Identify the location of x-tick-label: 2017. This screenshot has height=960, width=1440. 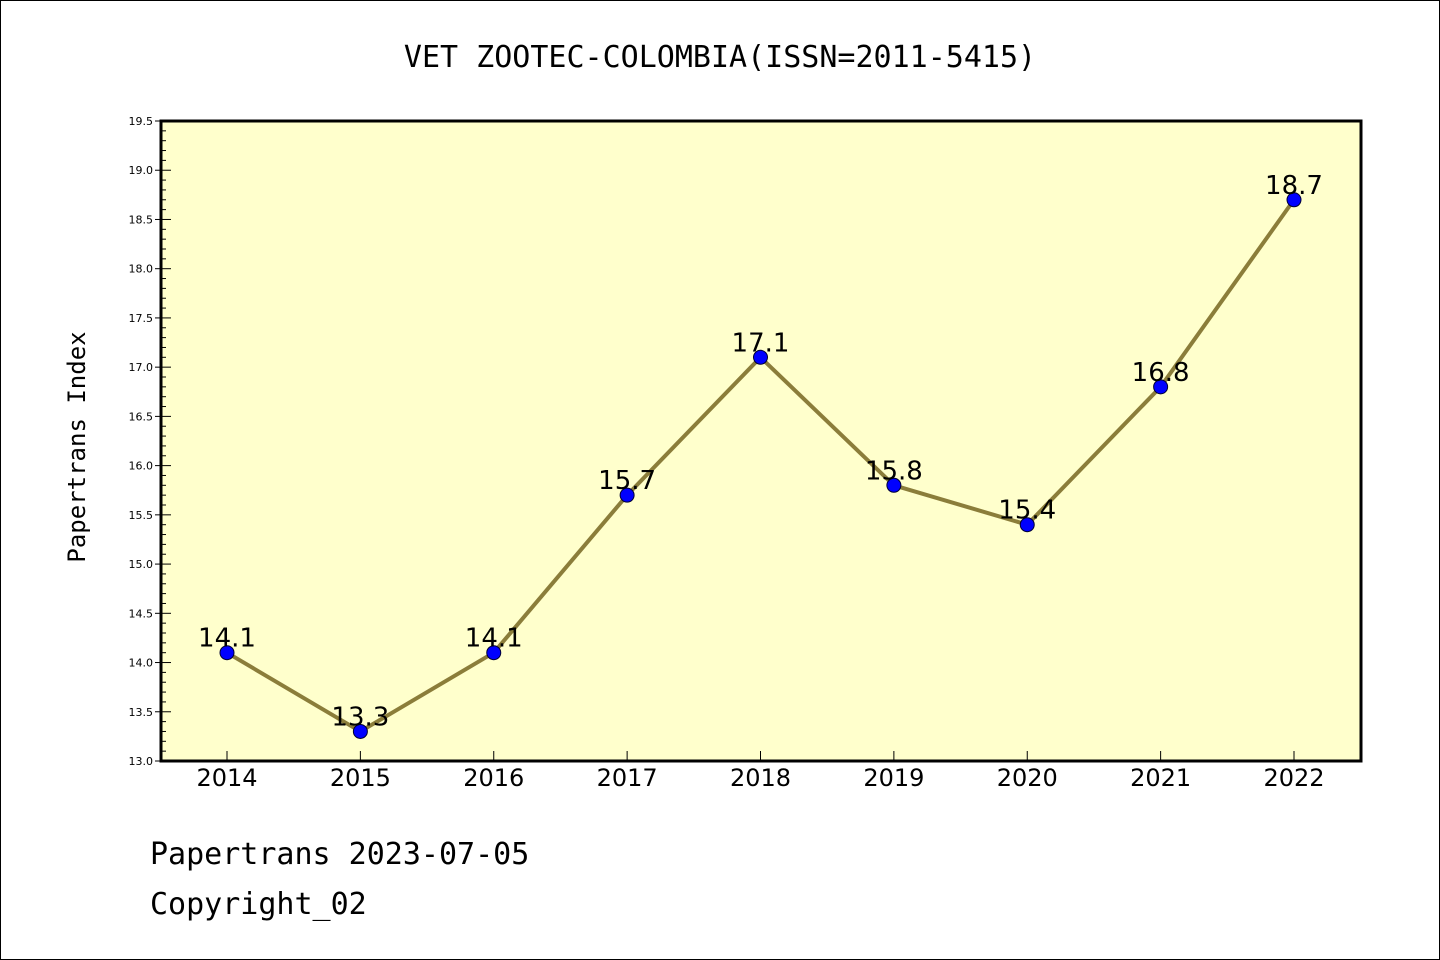
(627, 778).